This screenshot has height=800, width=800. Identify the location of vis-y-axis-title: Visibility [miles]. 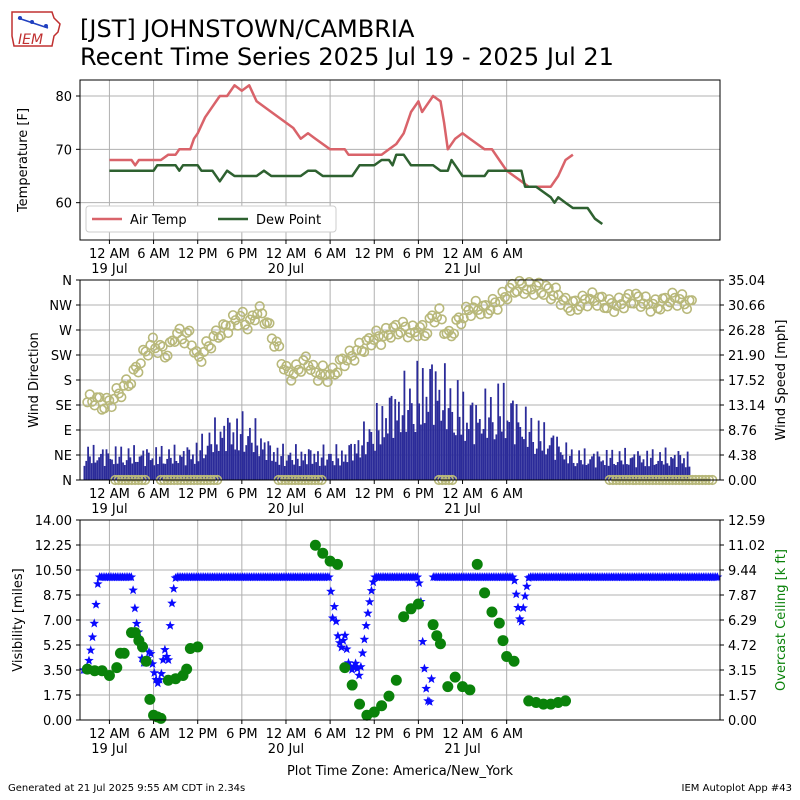
(18, 619).